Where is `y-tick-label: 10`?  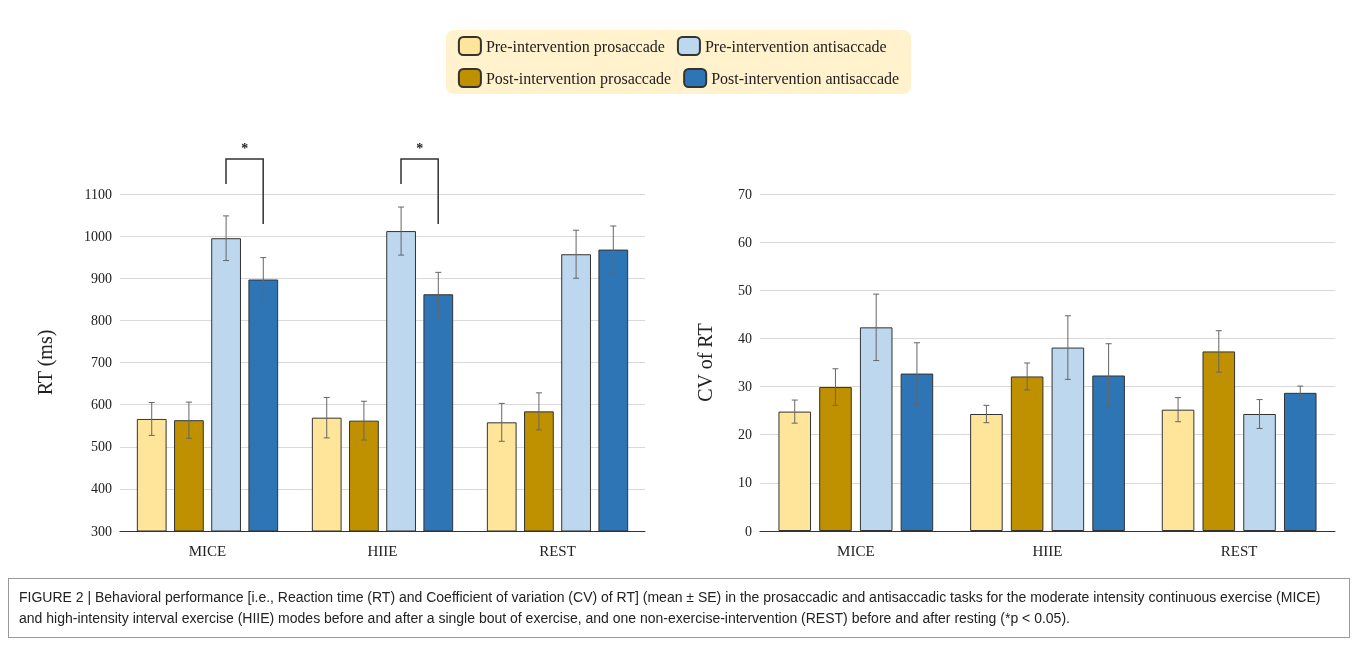
y-tick-label: 10 is located at coordinates (745, 483).